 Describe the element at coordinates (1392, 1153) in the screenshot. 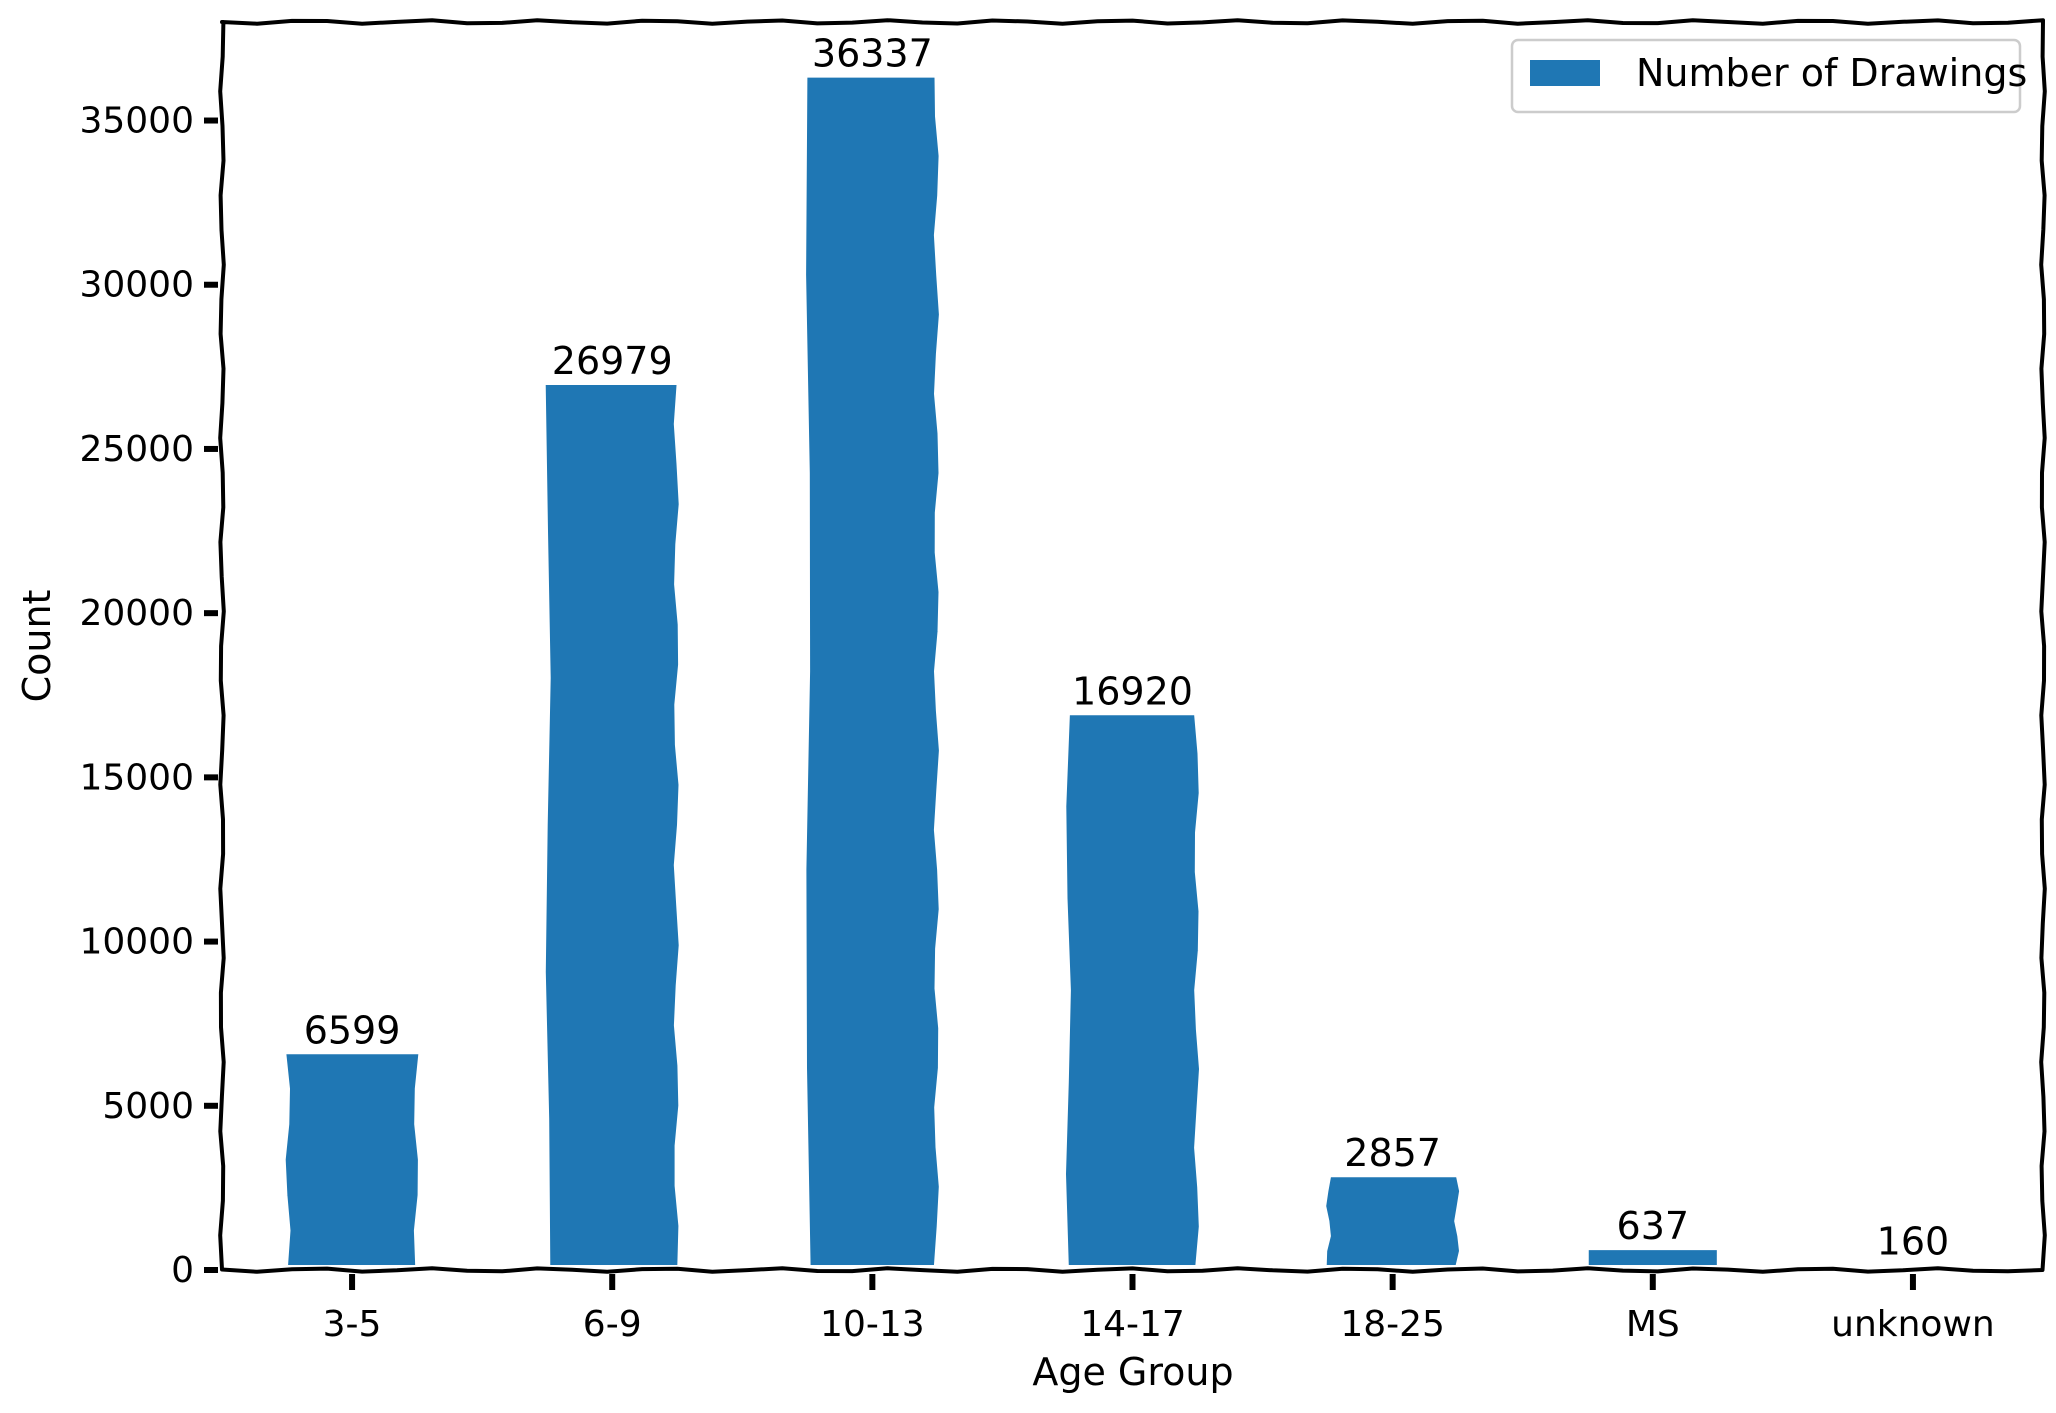

I see `bar-value-label: 2857` at that location.